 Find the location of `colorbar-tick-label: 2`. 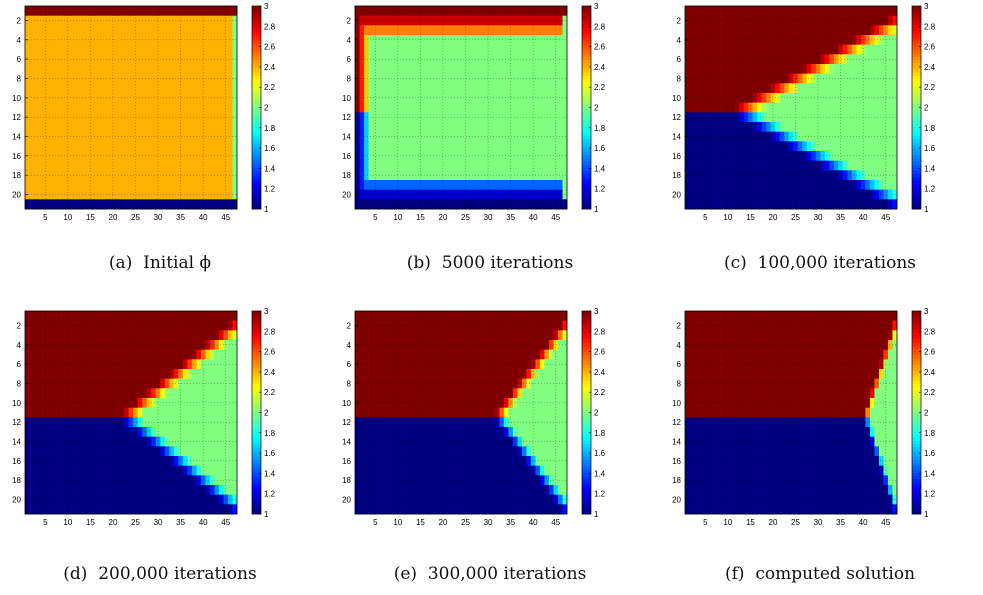

colorbar-tick-label: 2 is located at coordinates (596, 108).